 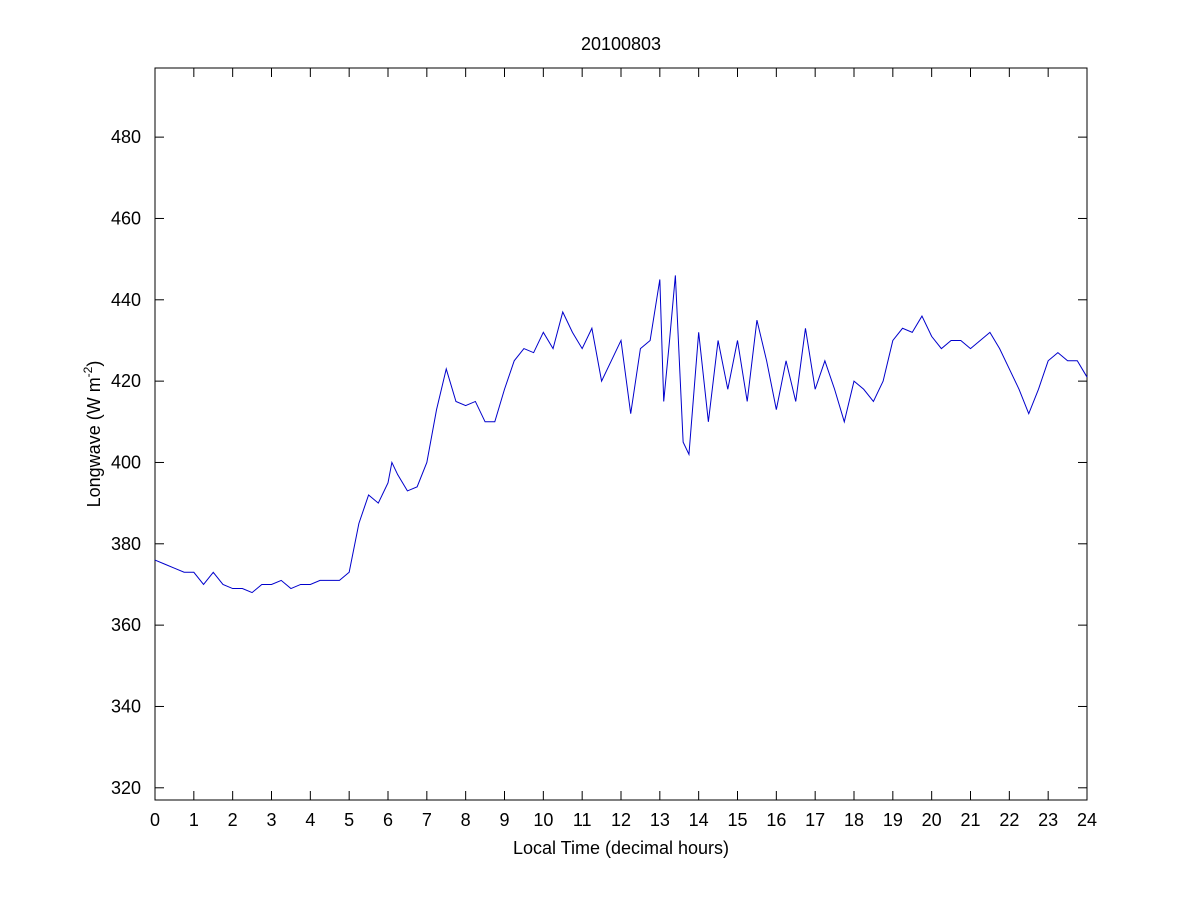 I want to click on y-axis-label-end: ), so click(x=94, y=364).